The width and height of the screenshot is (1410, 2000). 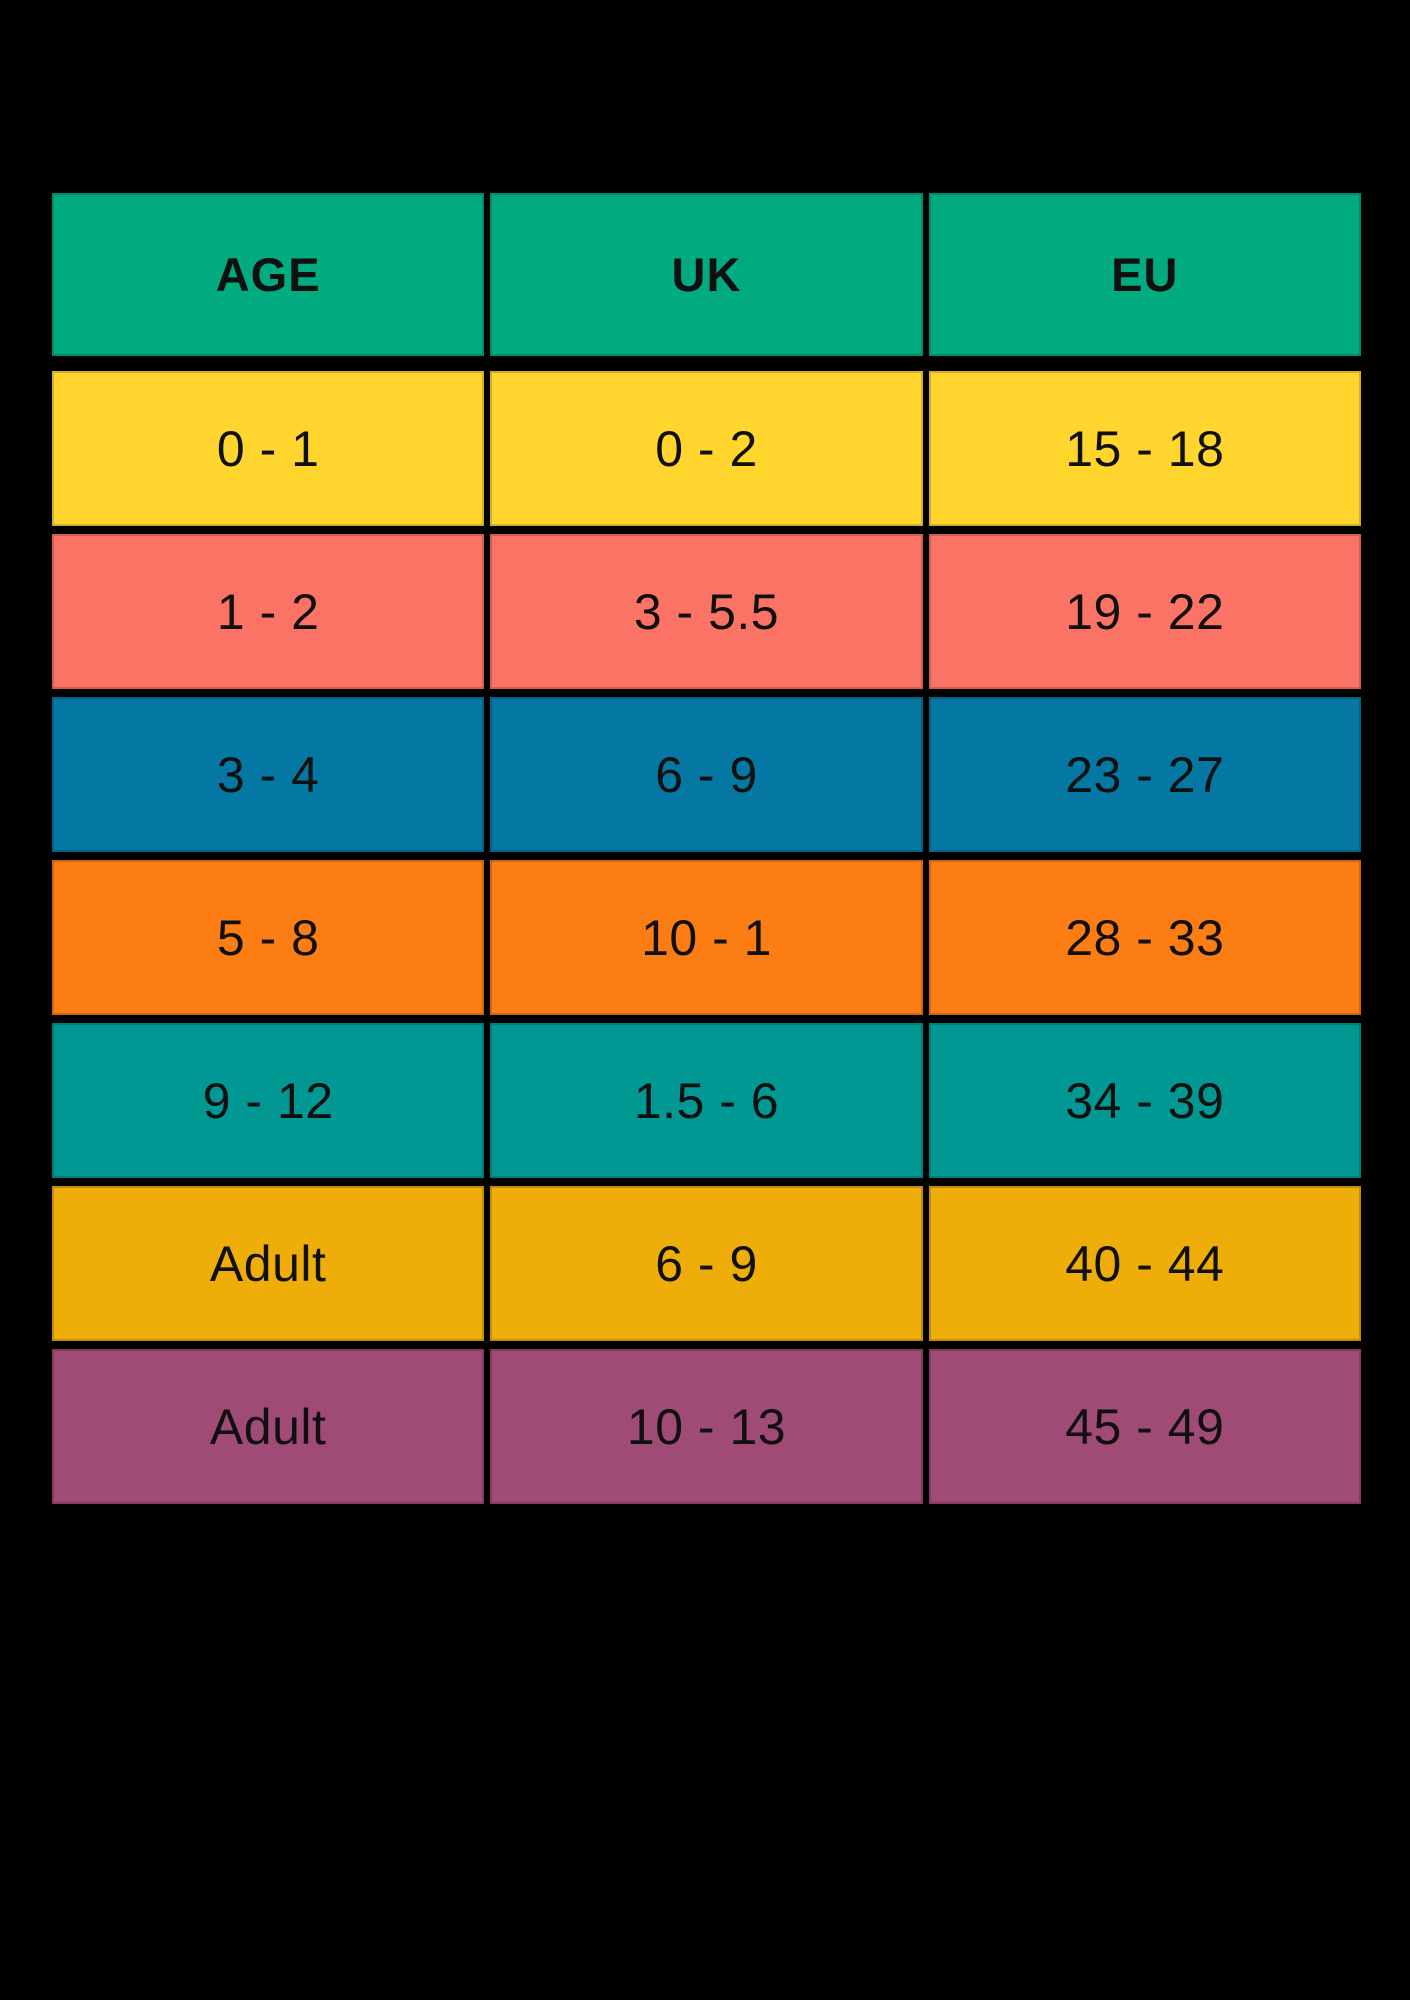 What do you see at coordinates (1144, 937) in the screenshot?
I see `eu-size-cell: 28 - 33` at bounding box center [1144, 937].